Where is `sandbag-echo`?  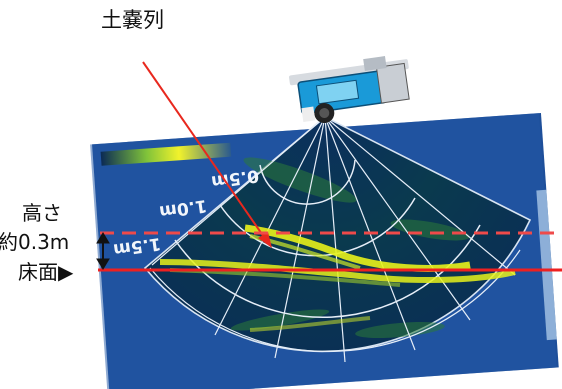 sandbag-echo is located at coordinates (357, 248).